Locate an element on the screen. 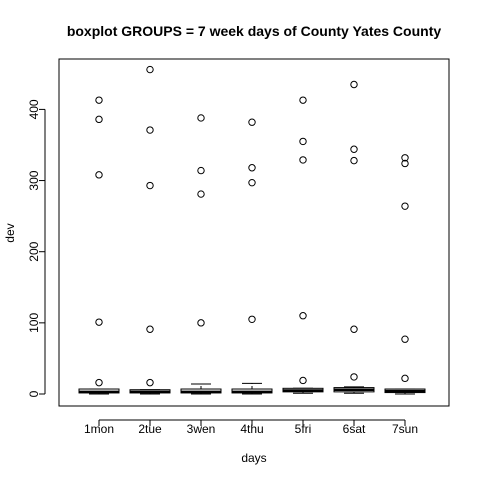 The width and height of the screenshot is (480, 480). y-tick-label: 0 is located at coordinates (34, 393).